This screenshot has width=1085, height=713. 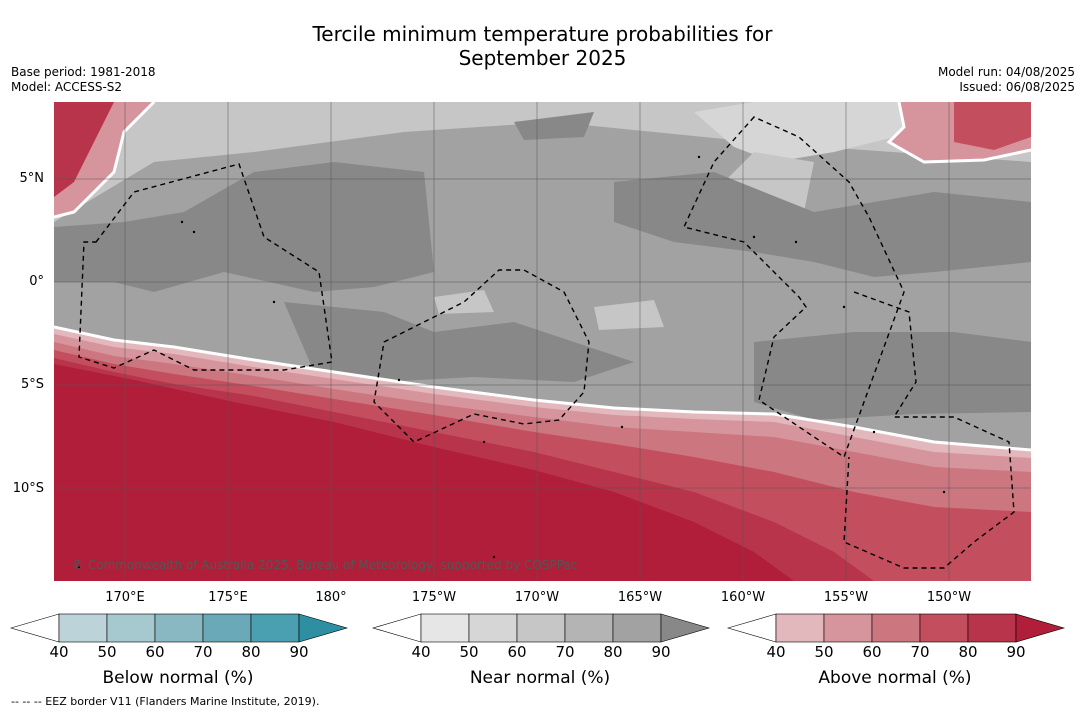 I want to click on eez-border-french-polynesia, so click(x=929, y=430).